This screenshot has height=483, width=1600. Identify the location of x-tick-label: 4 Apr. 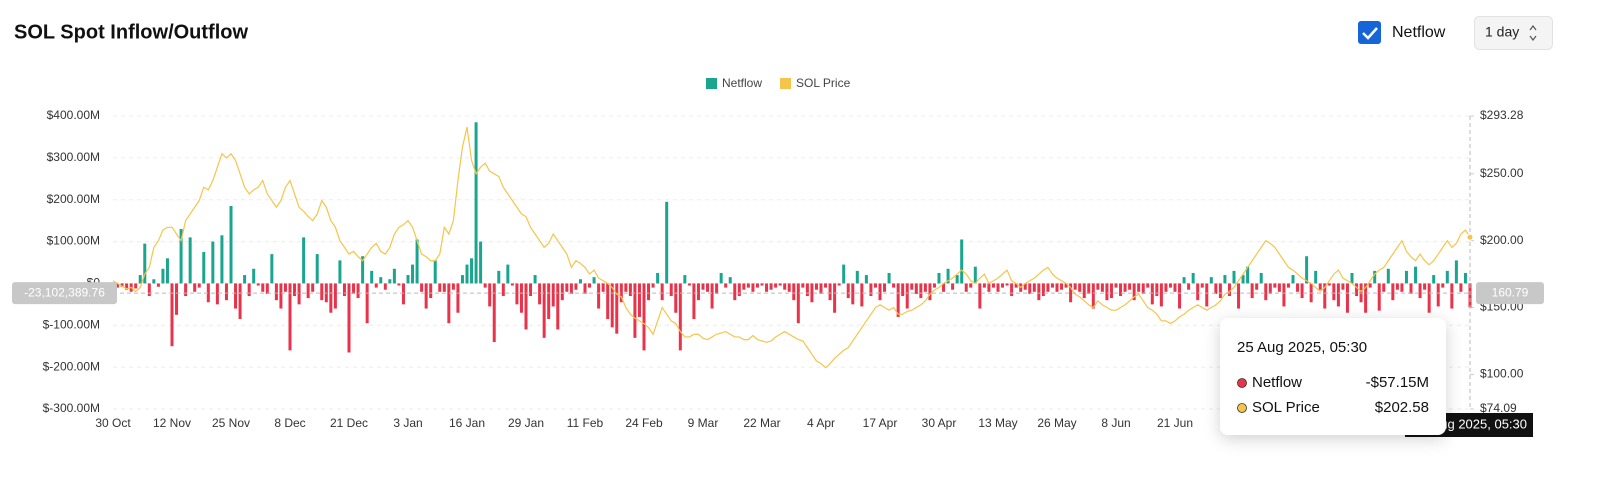
(821, 423).